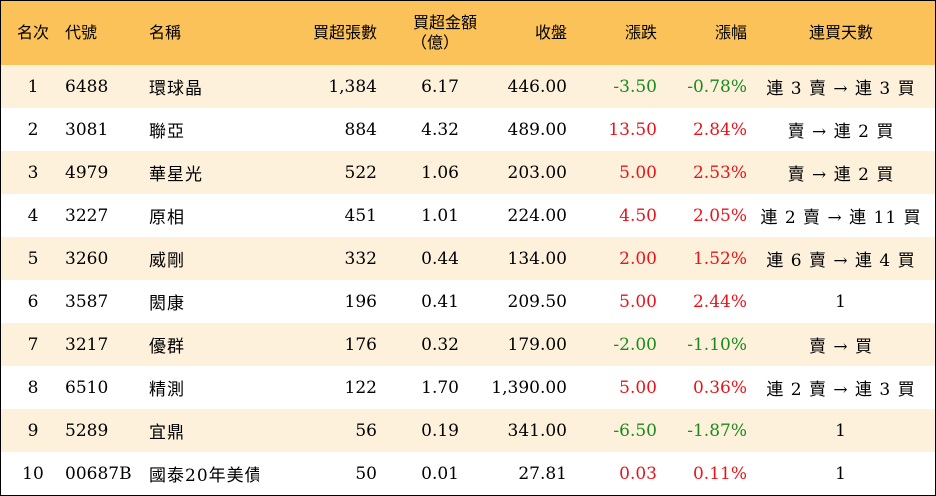 Image resolution: width=936 pixels, height=496 pixels. I want to click on net-buy-amount-cell: 6.17, so click(440, 86).